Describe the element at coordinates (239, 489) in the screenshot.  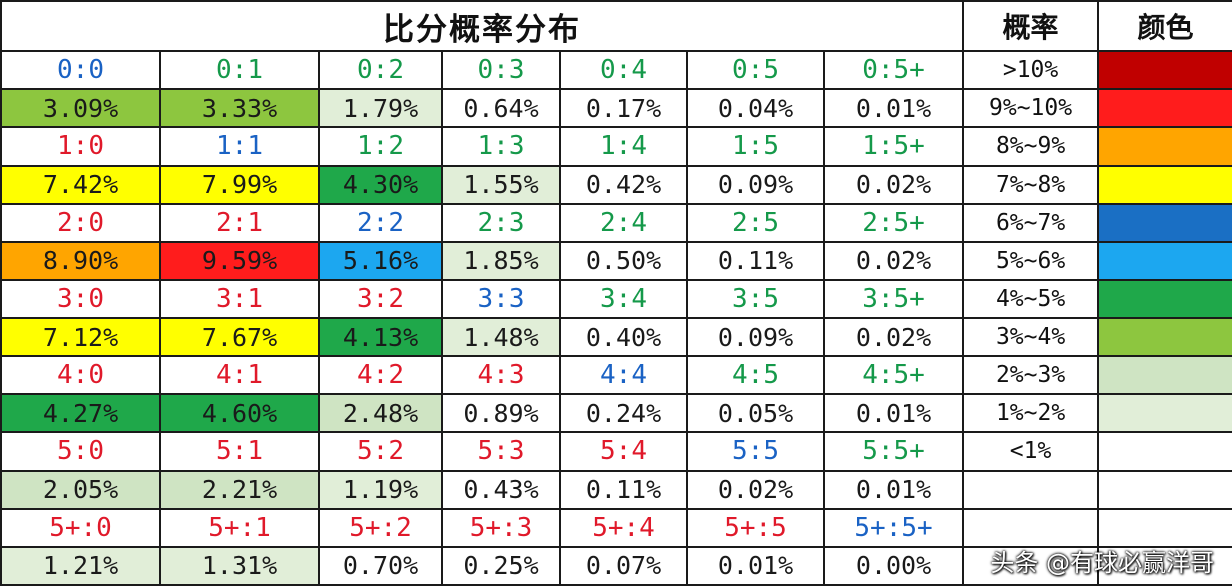
I see `probability-cell: 2.21%` at that location.